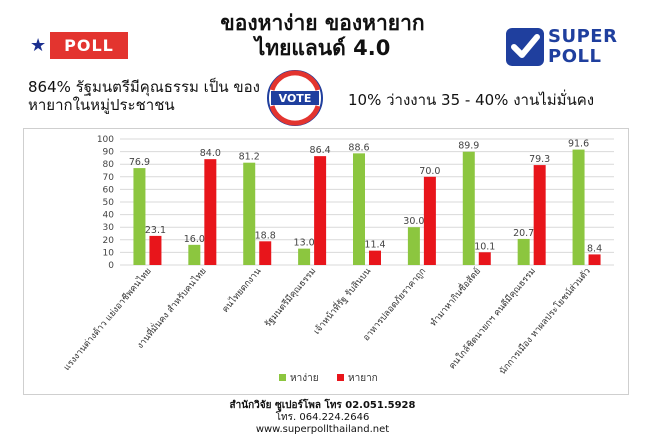 The height and width of the screenshot is (444, 645). I want to click on data-label: 88.6, so click(358, 147).